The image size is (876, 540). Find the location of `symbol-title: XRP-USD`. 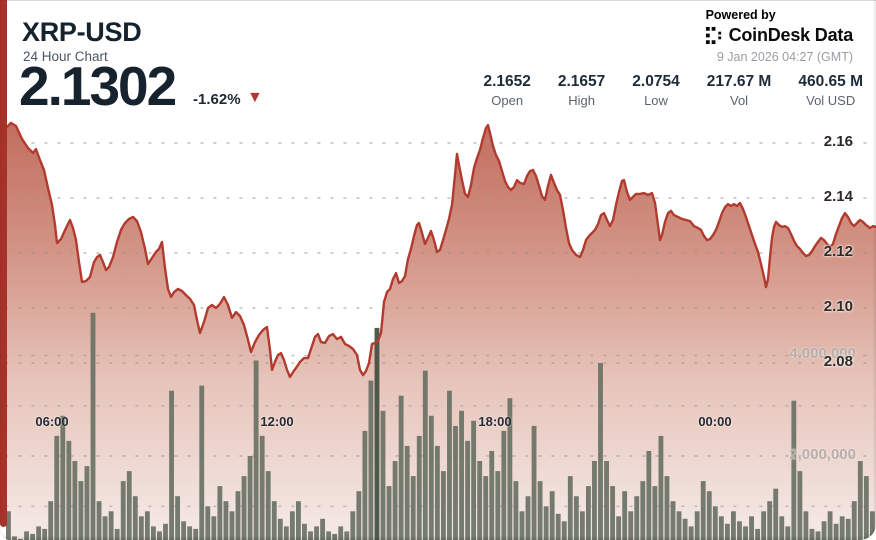

symbol-title: XRP-USD is located at coordinates (82, 32).